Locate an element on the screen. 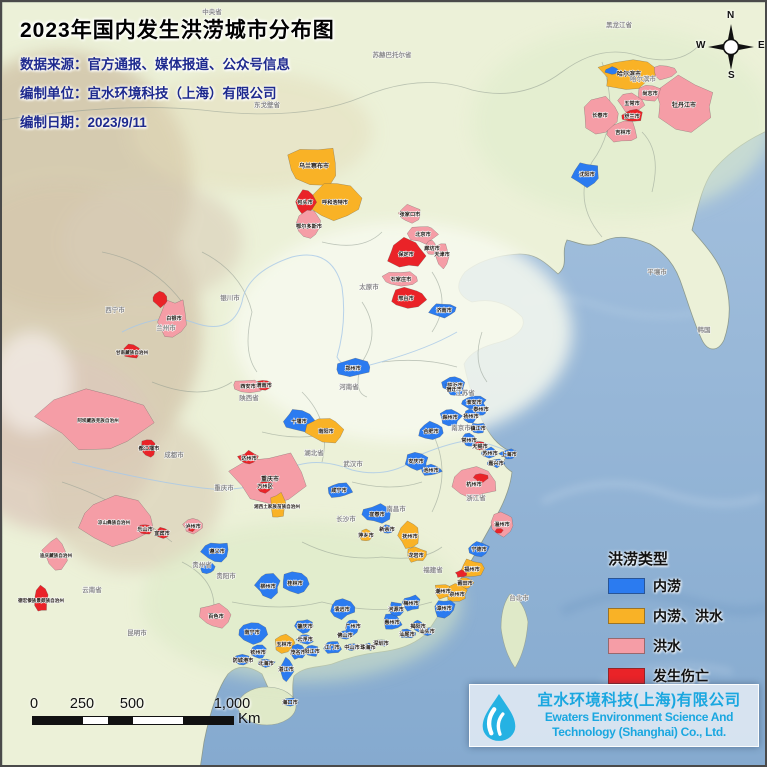  city-region-label: 五常市 is located at coordinates (632, 103).